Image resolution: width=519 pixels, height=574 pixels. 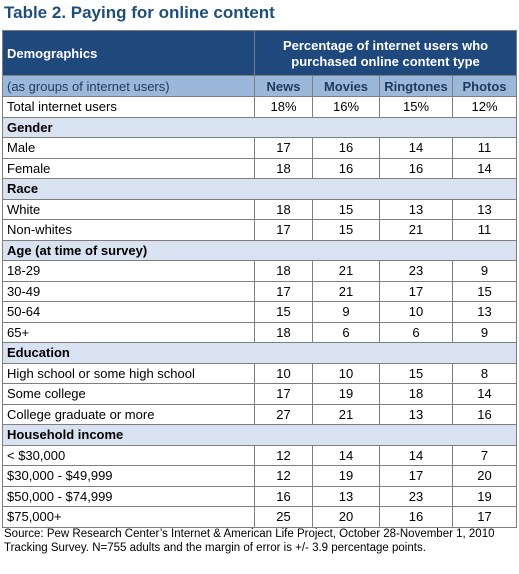 I want to click on cell-ringtones: 16, so click(x=416, y=168).